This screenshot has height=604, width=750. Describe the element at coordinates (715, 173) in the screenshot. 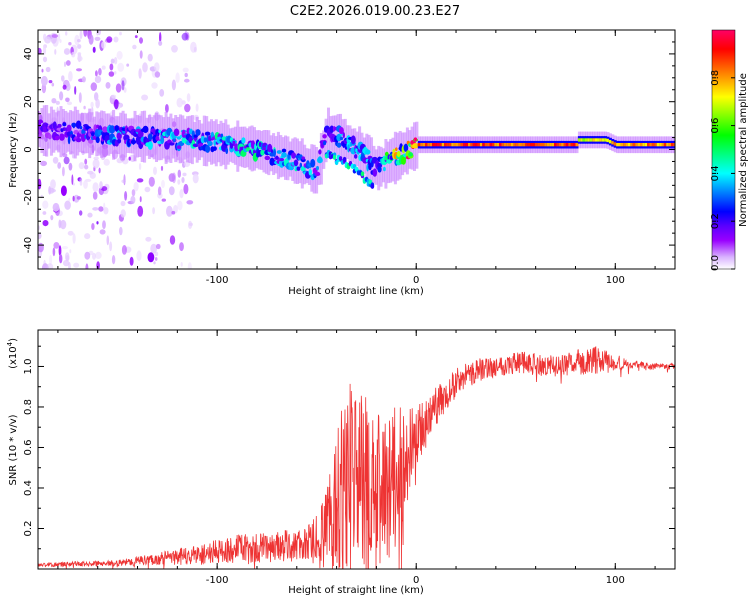

I see `colorbar-tick-label: 0.4` at that location.